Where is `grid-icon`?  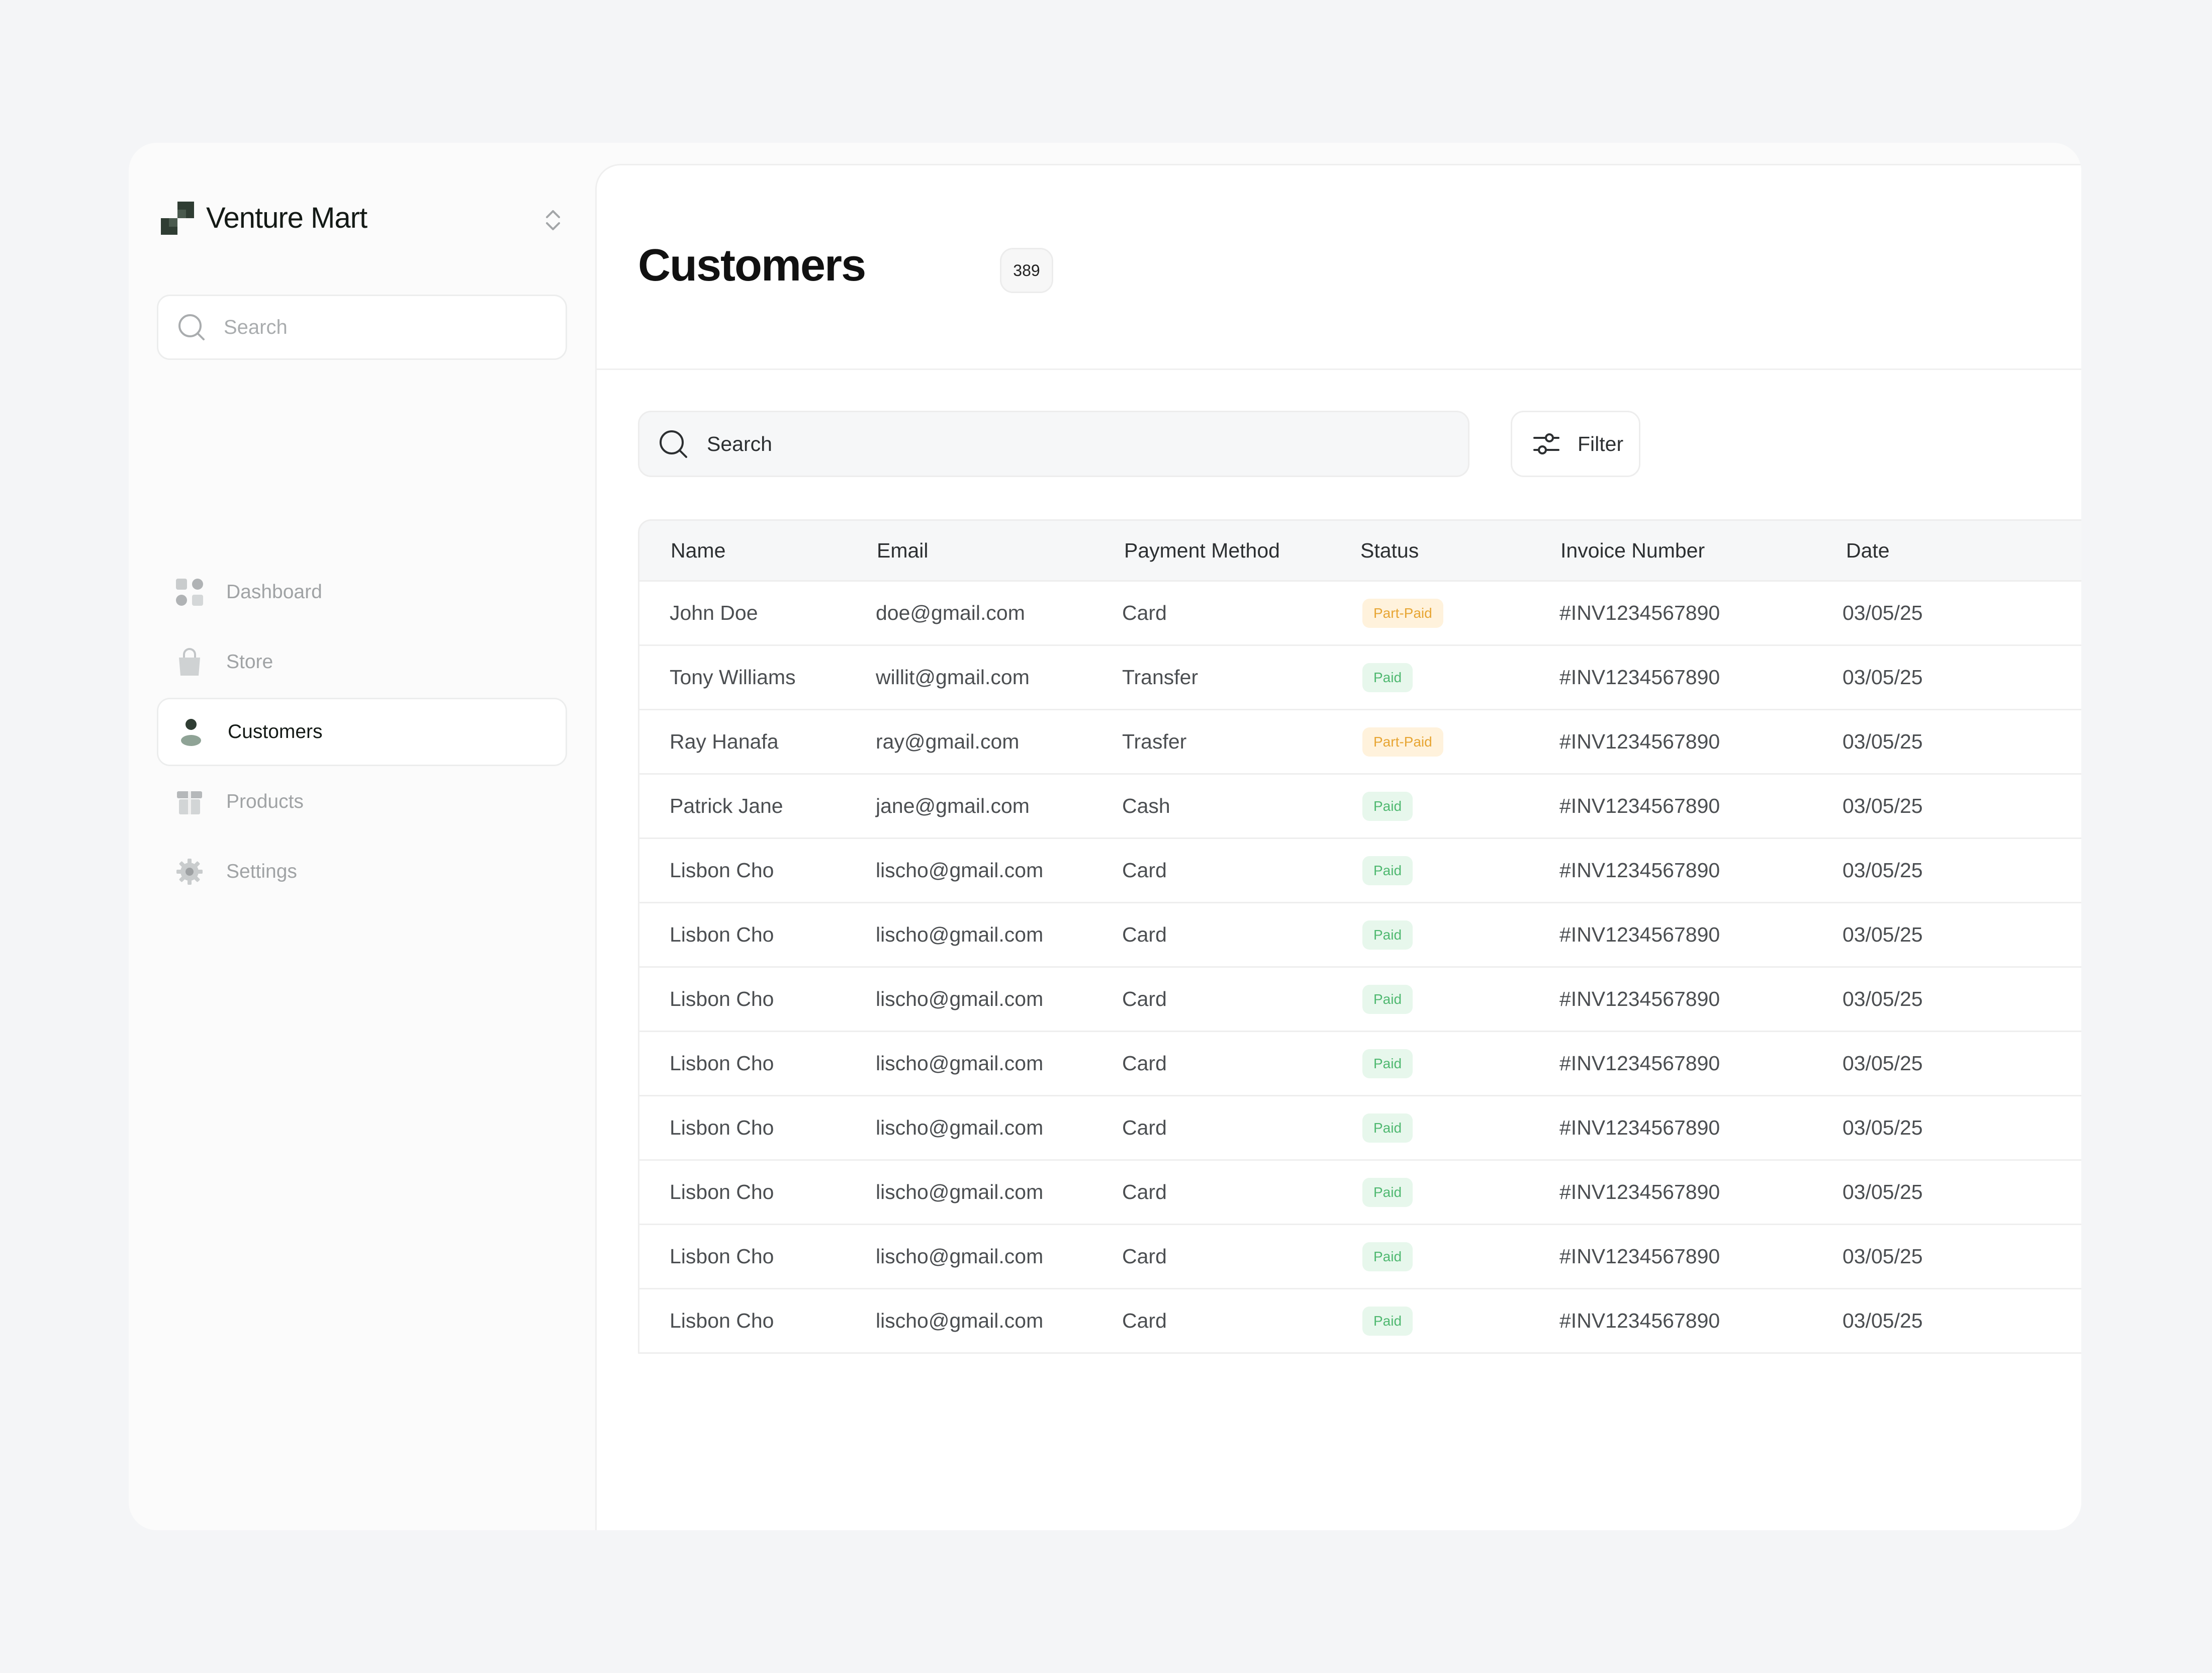
grid-icon is located at coordinates (189, 592).